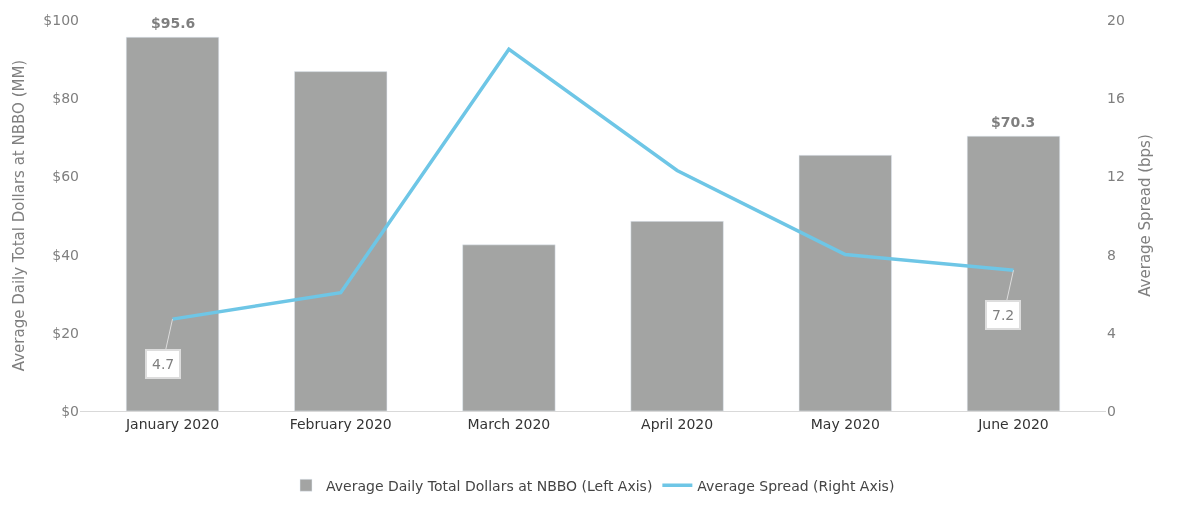  What do you see at coordinates (1111, 254) in the screenshot?
I see `y2-tick-label: 8` at bounding box center [1111, 254].